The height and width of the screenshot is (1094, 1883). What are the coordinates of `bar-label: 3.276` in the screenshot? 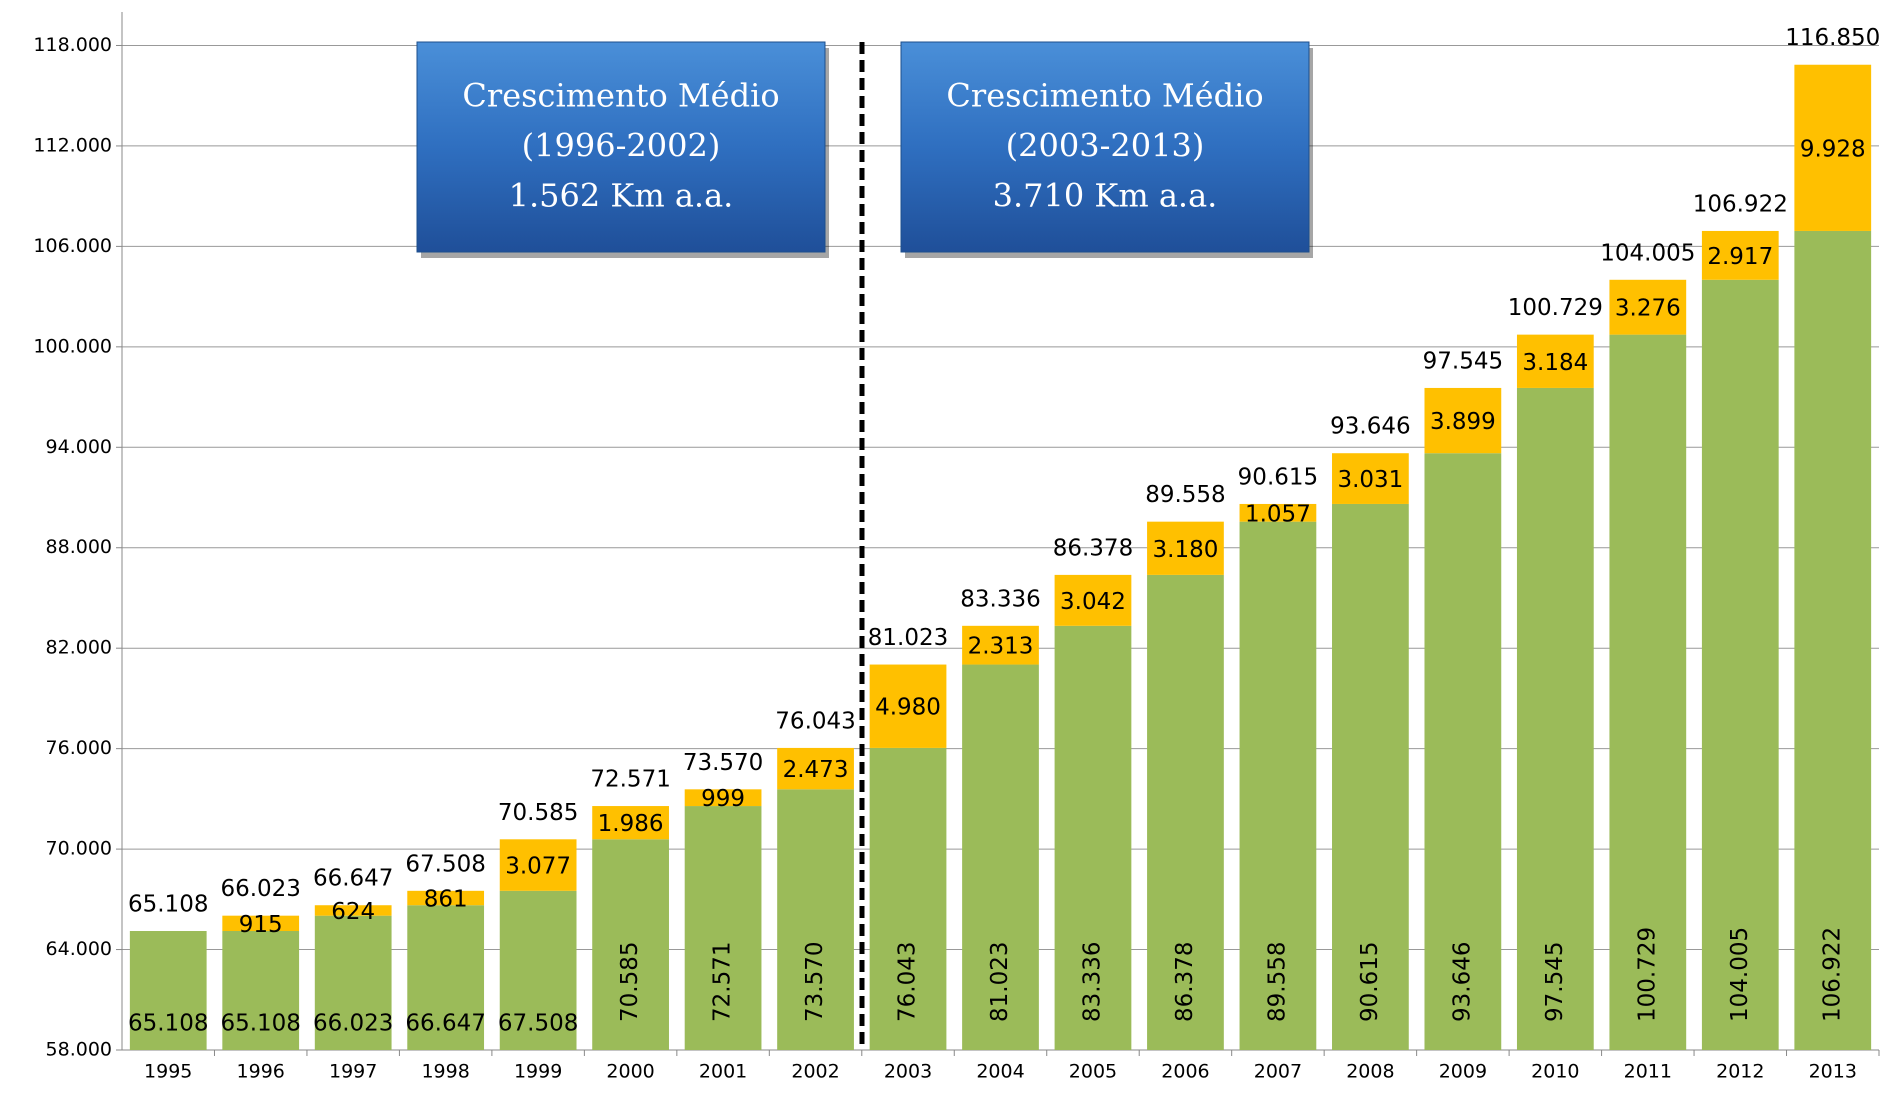 It's located at (1648, 309).